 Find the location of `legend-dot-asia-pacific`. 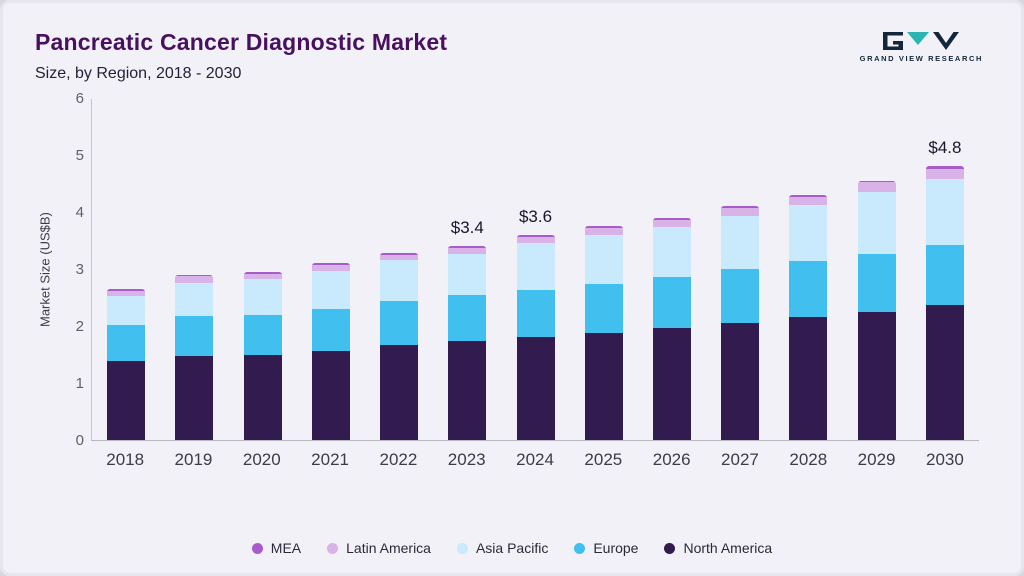

legend-dot-asia-pacific is located at coordinates (462, 548).